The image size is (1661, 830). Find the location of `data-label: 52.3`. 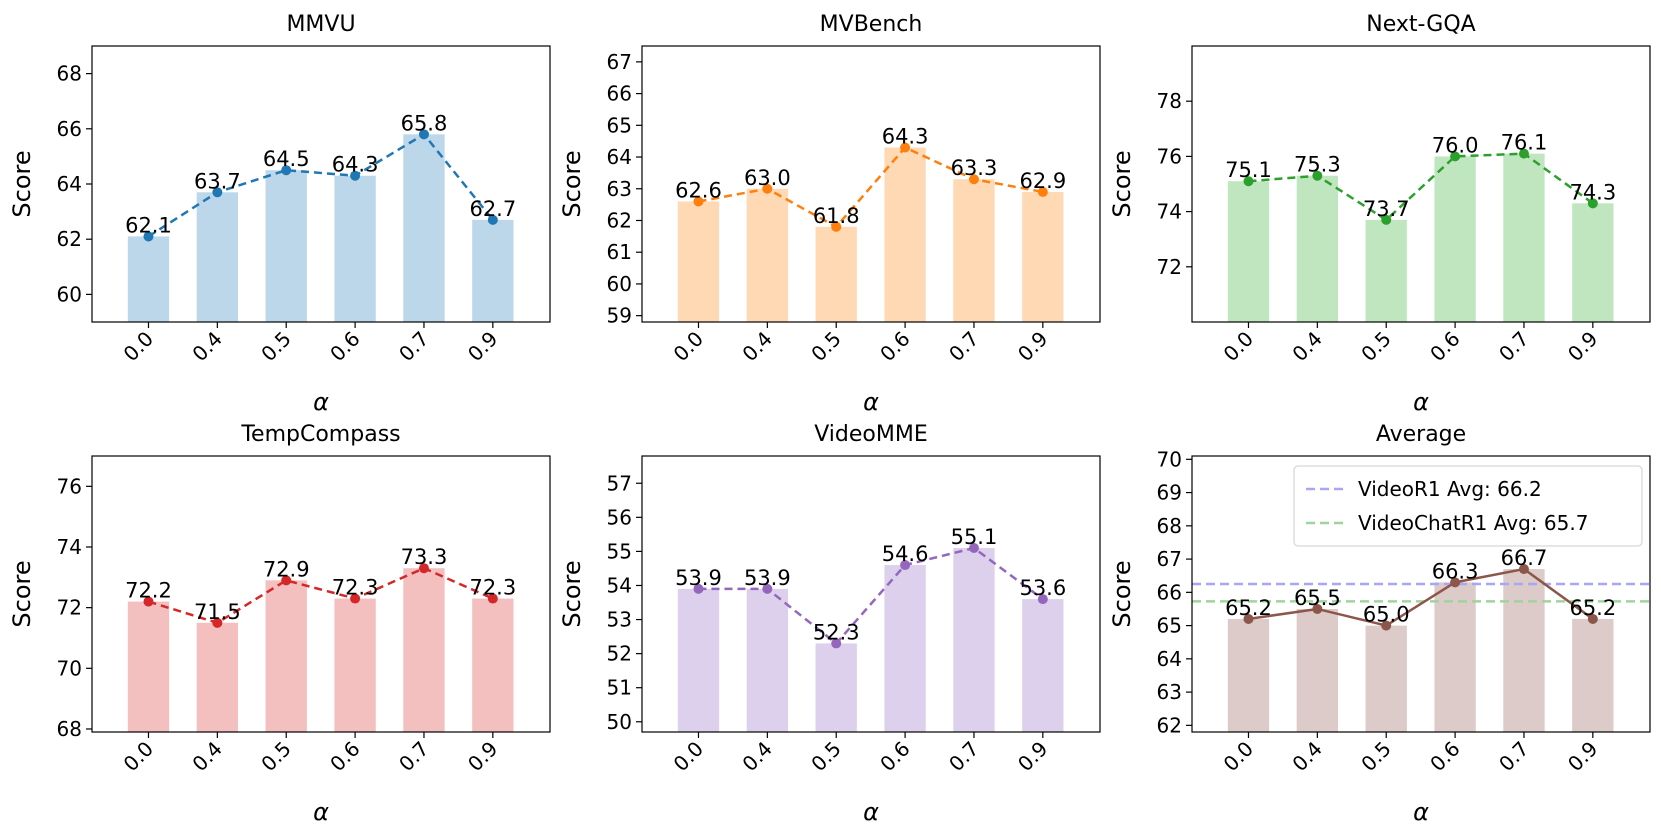

data-label: 52.3 is located at coordinates (836, 632).